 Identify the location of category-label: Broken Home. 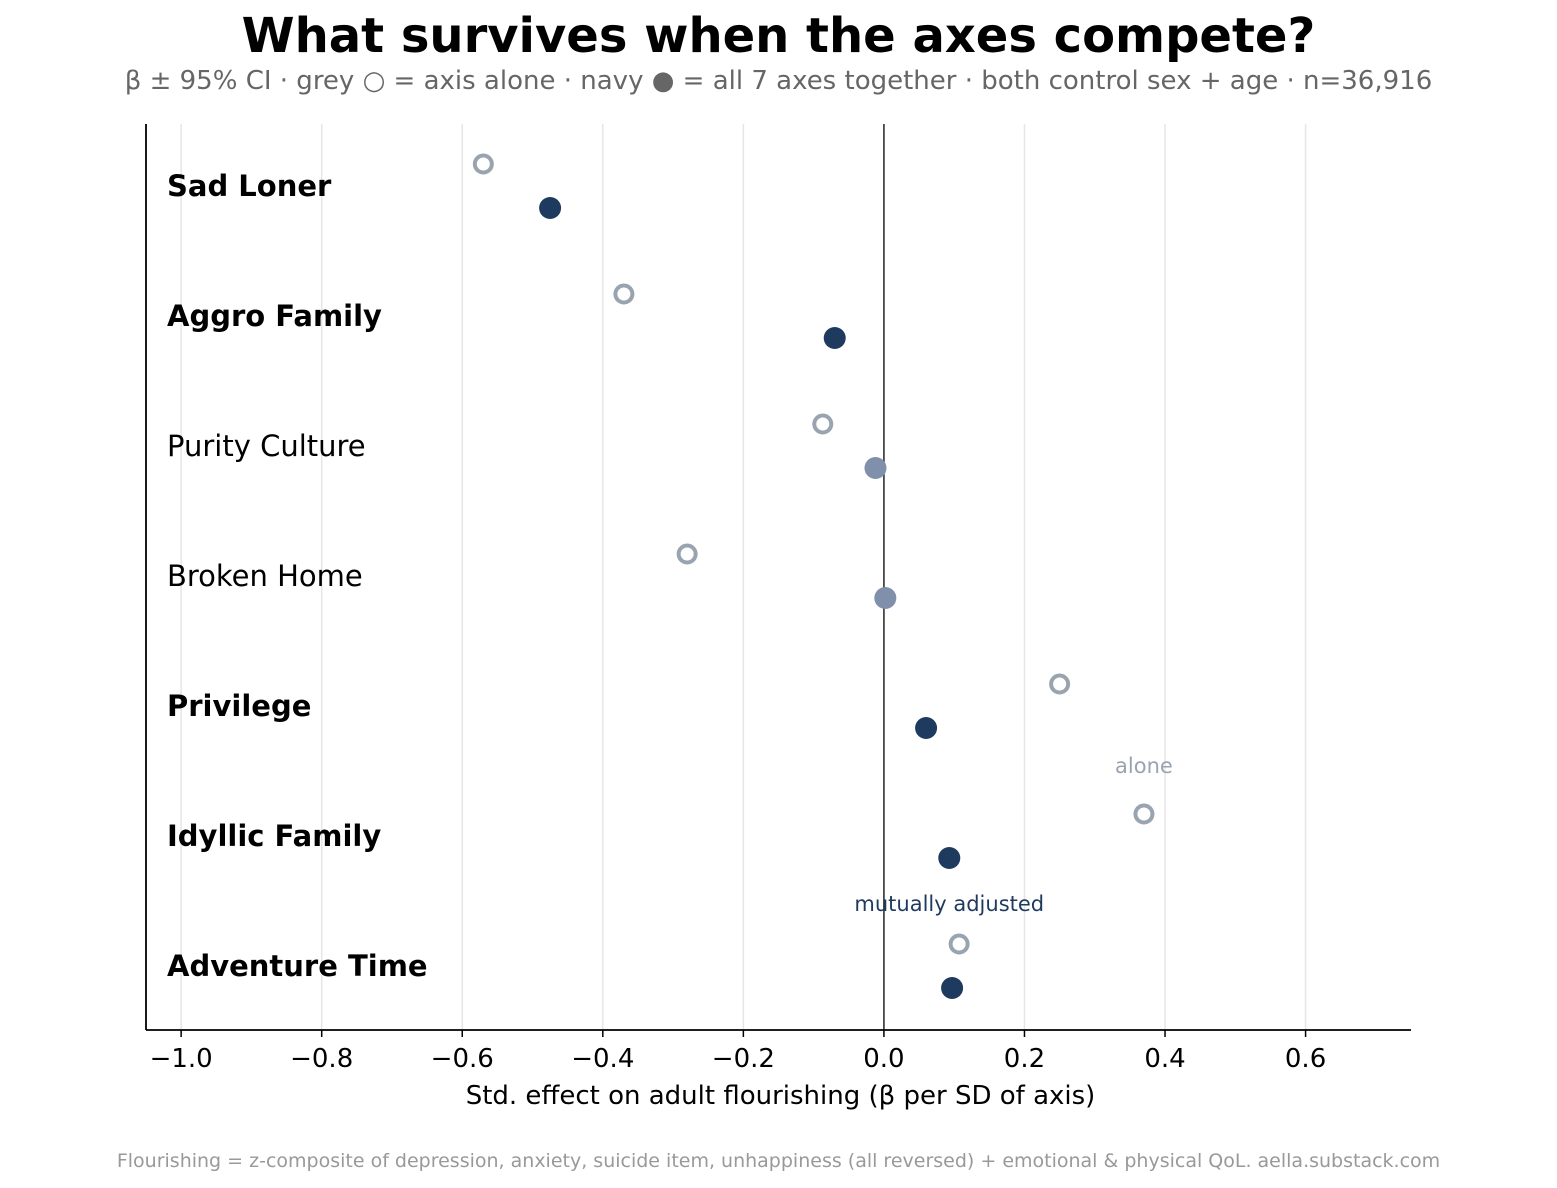
(265, 576).